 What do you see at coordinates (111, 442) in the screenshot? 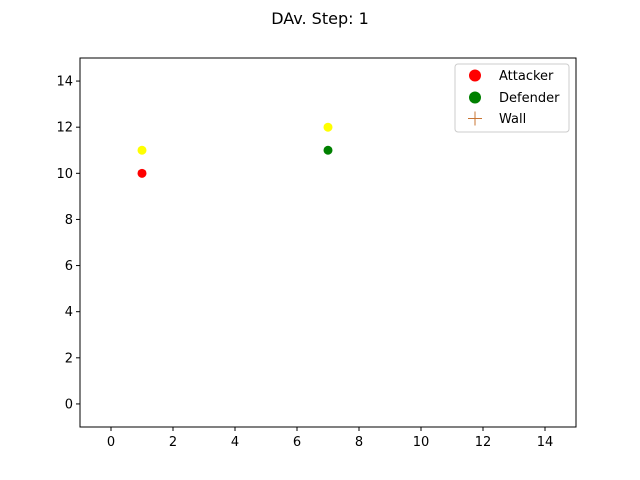
I see `x-tick-label-0: 0` at bounding box center [111, 442].